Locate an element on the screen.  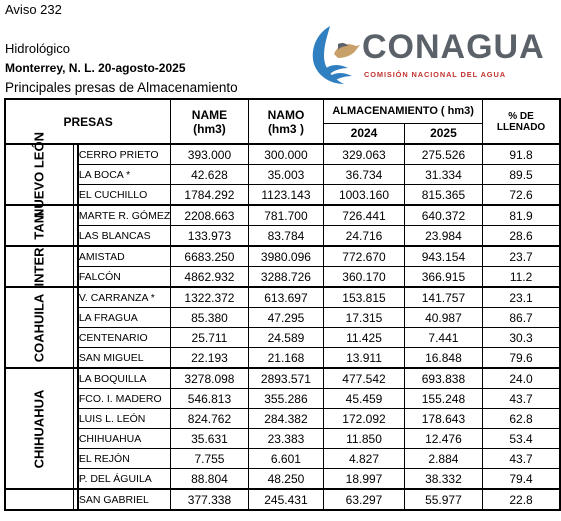
dam-row: LA BOCA * 42.628 35.003 36.734 31.334 89.5 is located at coordinates (283, 174).